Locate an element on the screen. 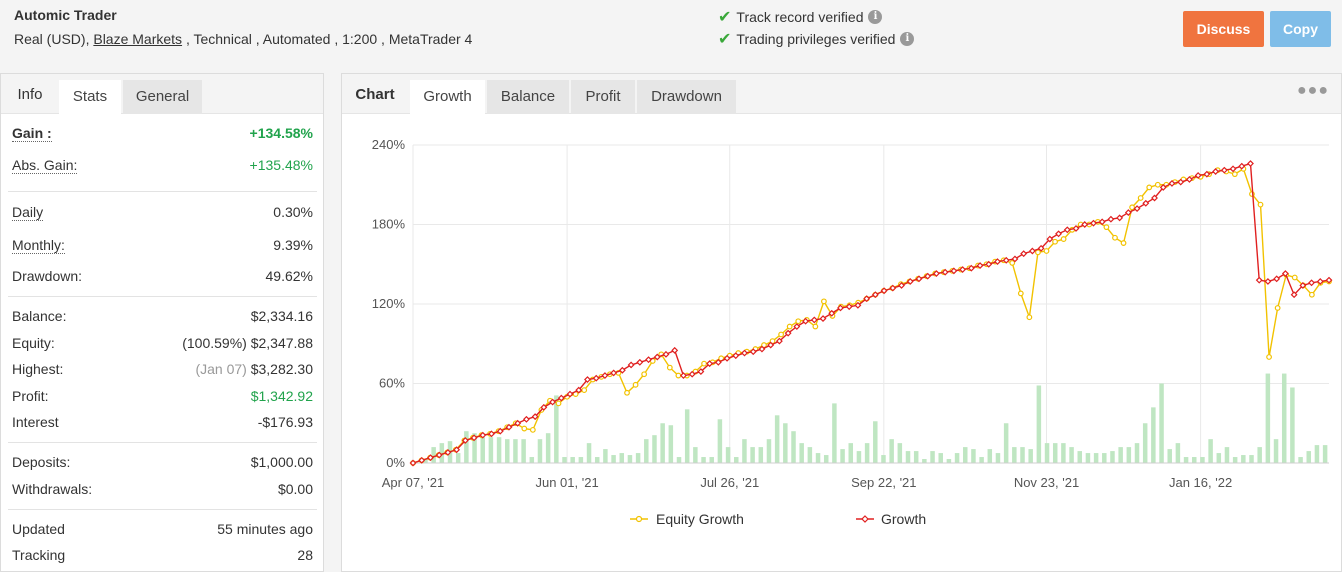 The height and width of the screenshot is (572, 1342). tab-chart: Chart is located at coordinates (375, 94).